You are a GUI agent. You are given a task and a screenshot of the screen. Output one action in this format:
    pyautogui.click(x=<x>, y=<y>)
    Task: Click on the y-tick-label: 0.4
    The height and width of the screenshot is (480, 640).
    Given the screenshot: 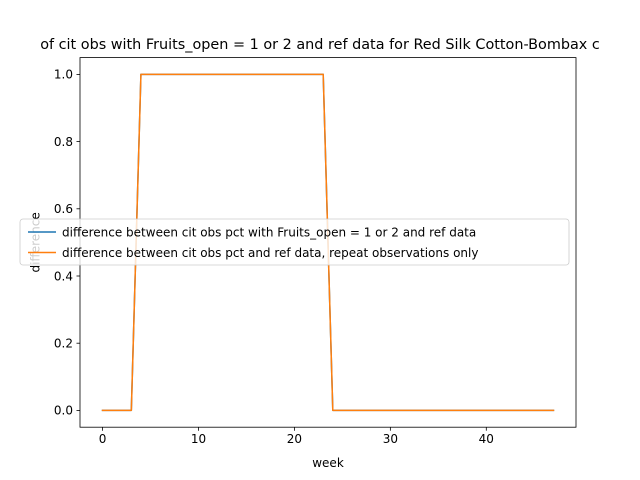 What is the action you would take?
    pyautogui.click(x=63, y=276)
    